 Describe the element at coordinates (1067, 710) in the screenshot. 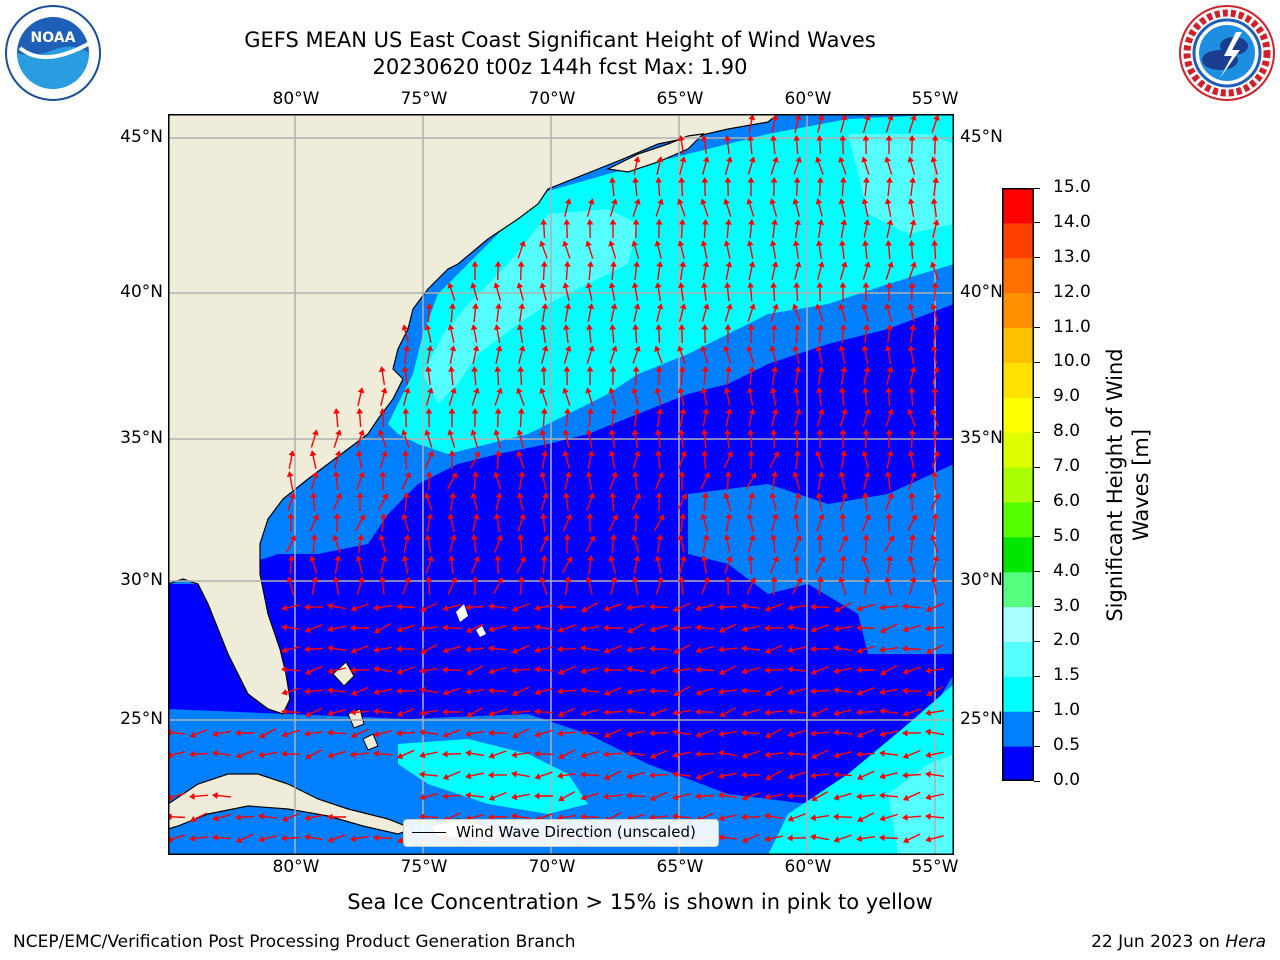

I see `colorbar-tick-label: 1.0` at that location.